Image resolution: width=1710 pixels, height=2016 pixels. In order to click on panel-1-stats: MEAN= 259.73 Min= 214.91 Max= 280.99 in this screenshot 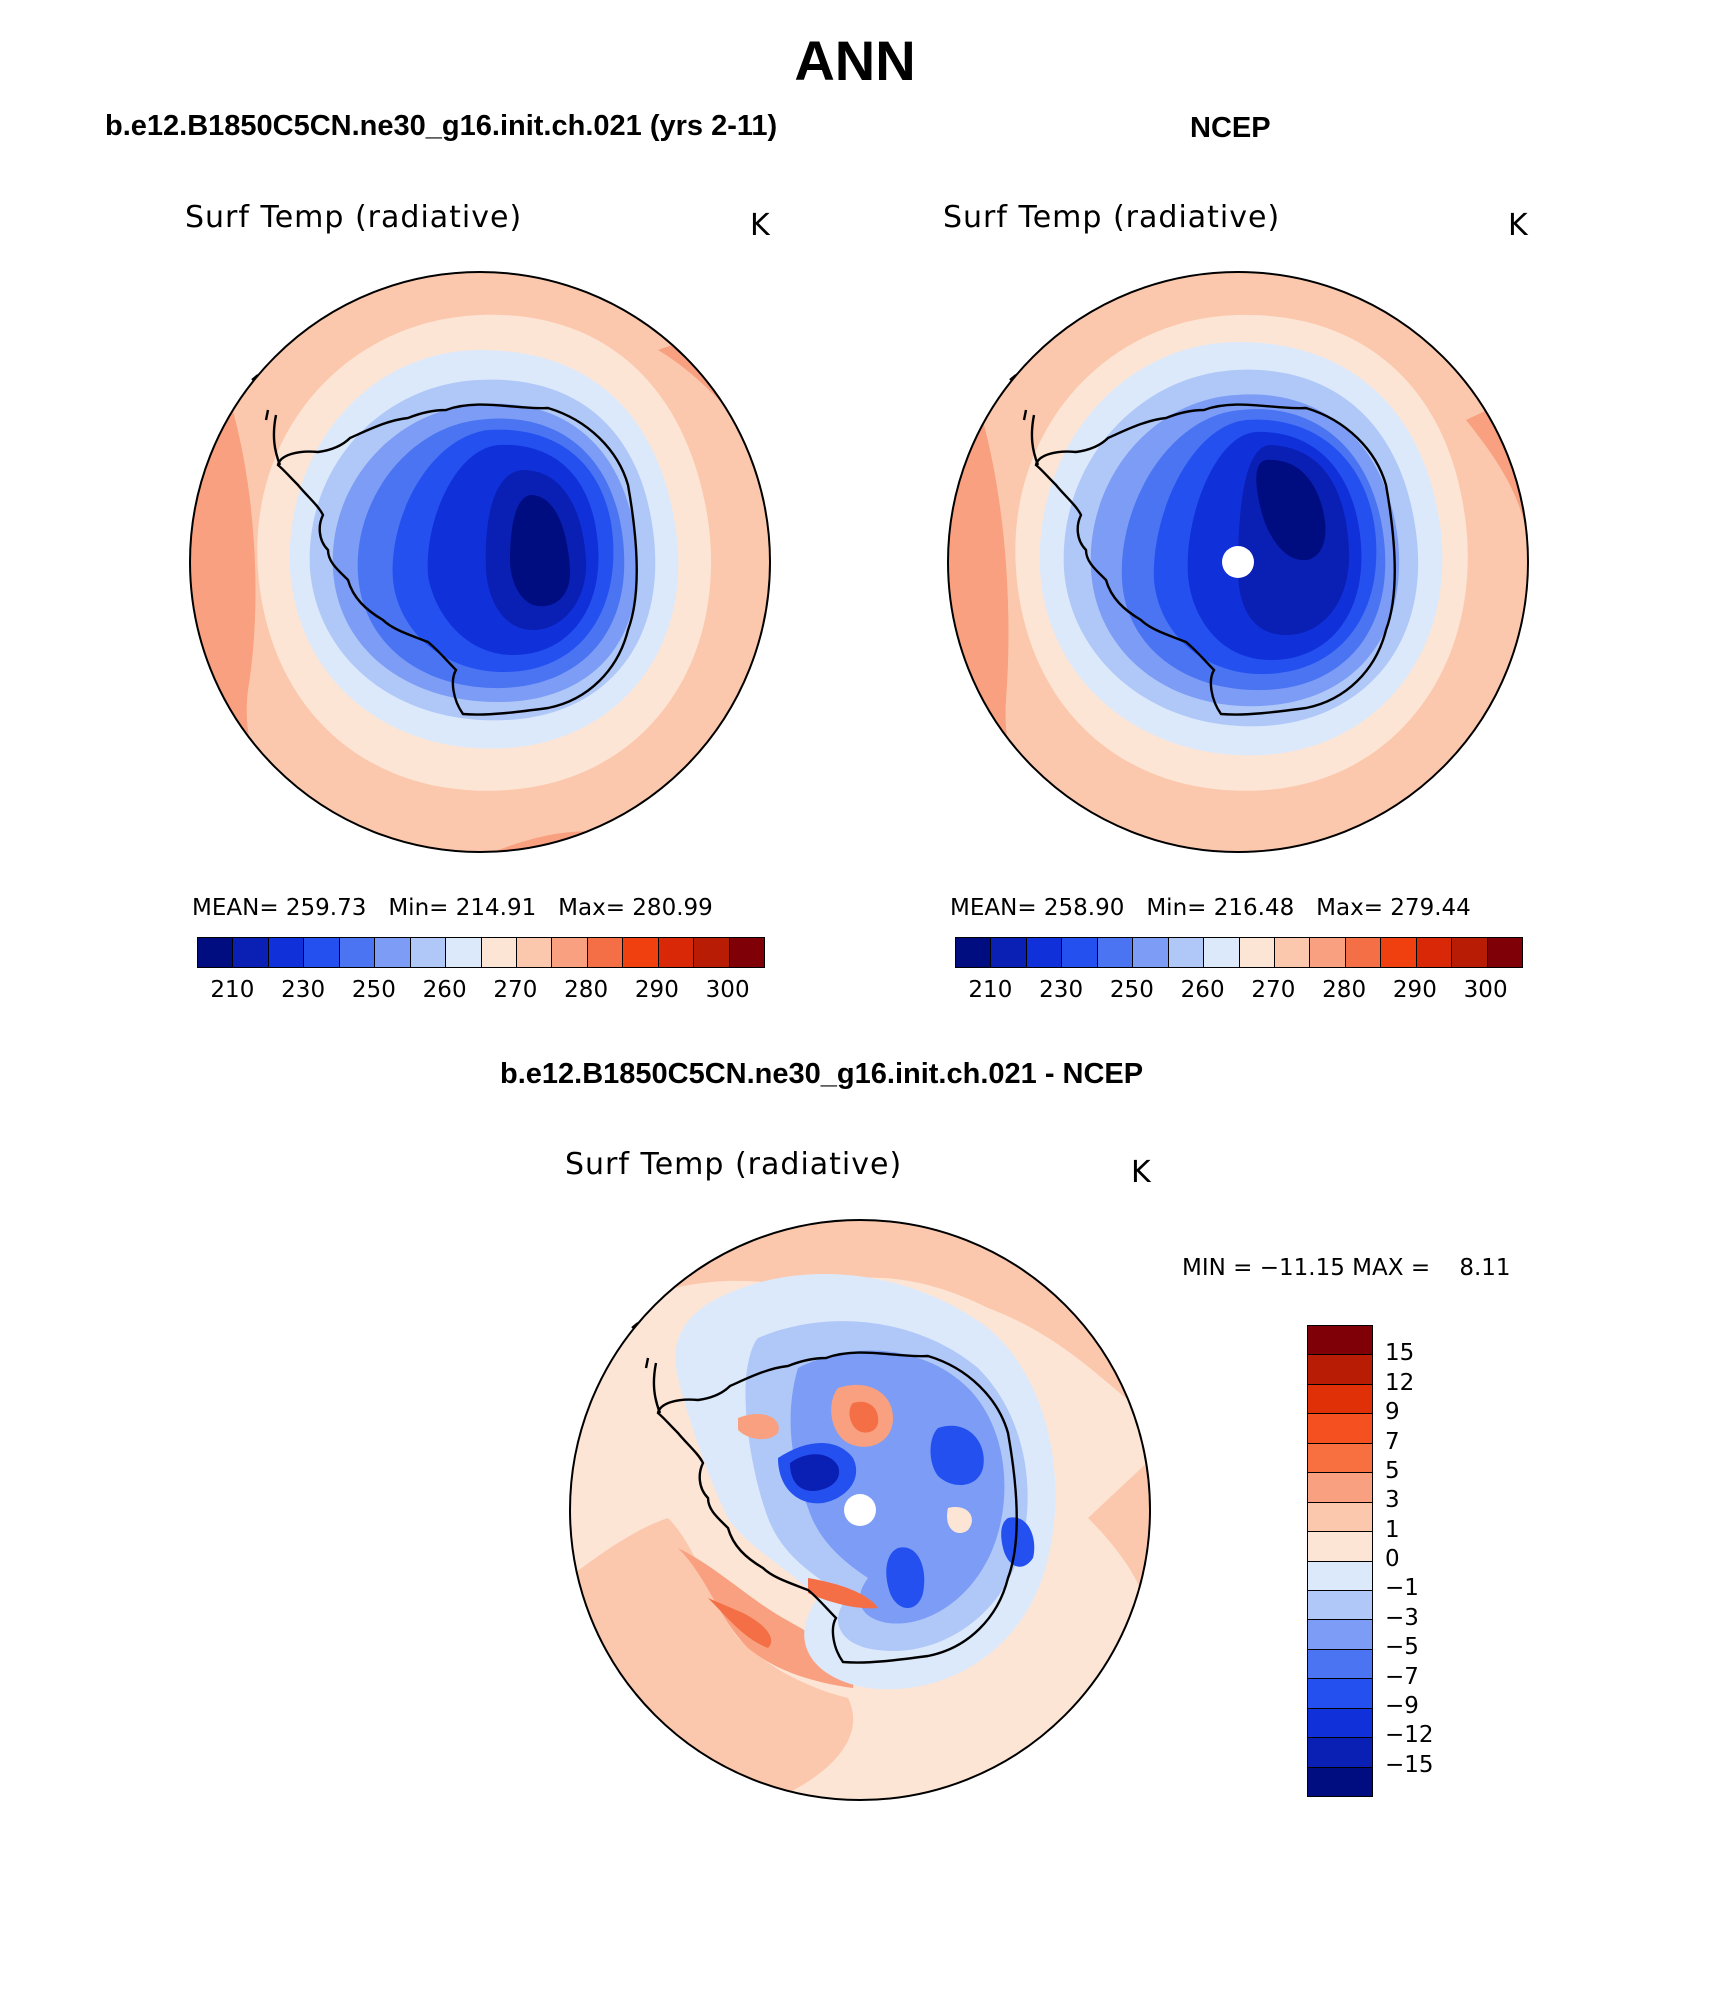, I will do `click(452, 908)`.